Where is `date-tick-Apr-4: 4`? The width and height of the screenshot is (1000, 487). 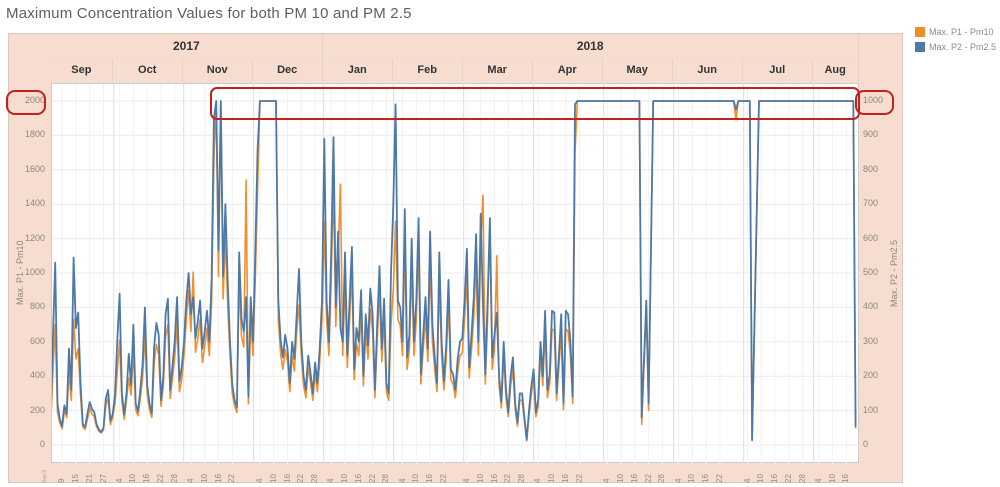 date-tick-Apr-4: 4 is located at coordinates (538, 480).